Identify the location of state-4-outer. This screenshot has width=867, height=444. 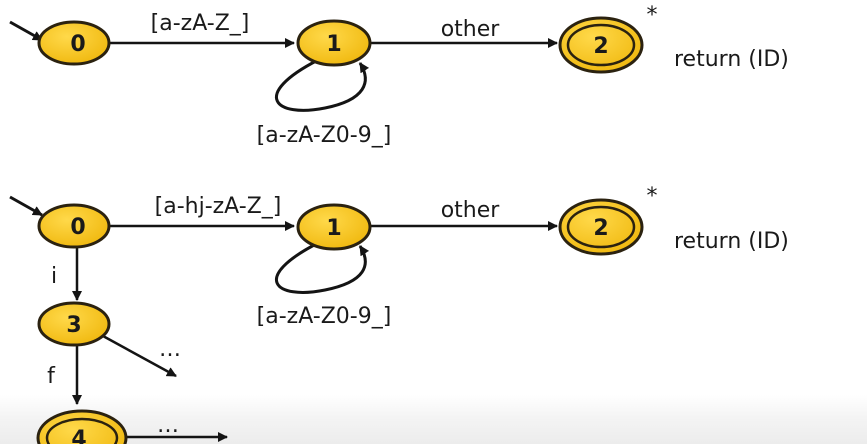
(82, 426).